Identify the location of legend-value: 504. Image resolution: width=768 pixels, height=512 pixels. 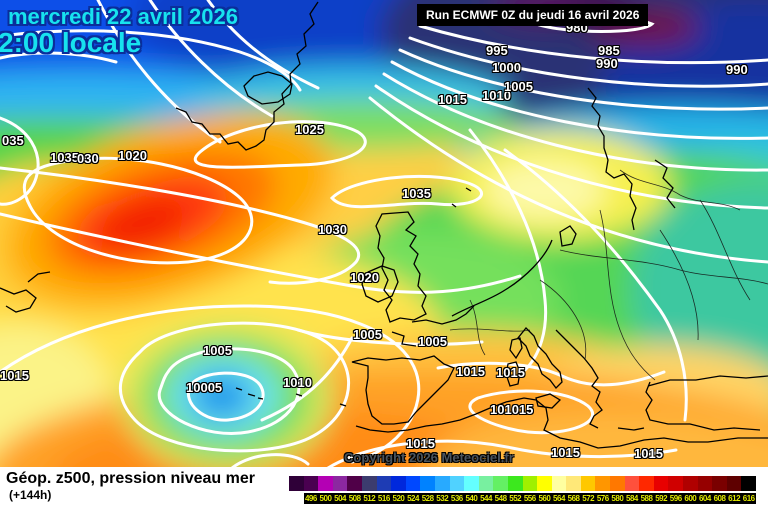
(340, 498).